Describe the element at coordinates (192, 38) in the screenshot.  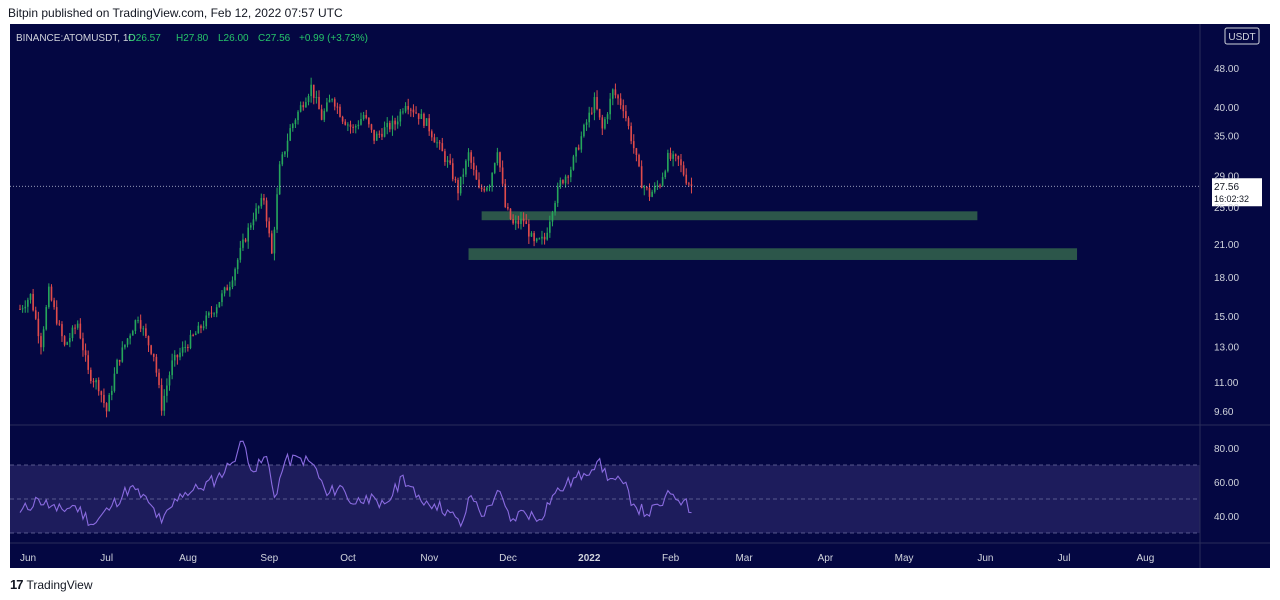
I see `legend-high: H27.80` at that location.